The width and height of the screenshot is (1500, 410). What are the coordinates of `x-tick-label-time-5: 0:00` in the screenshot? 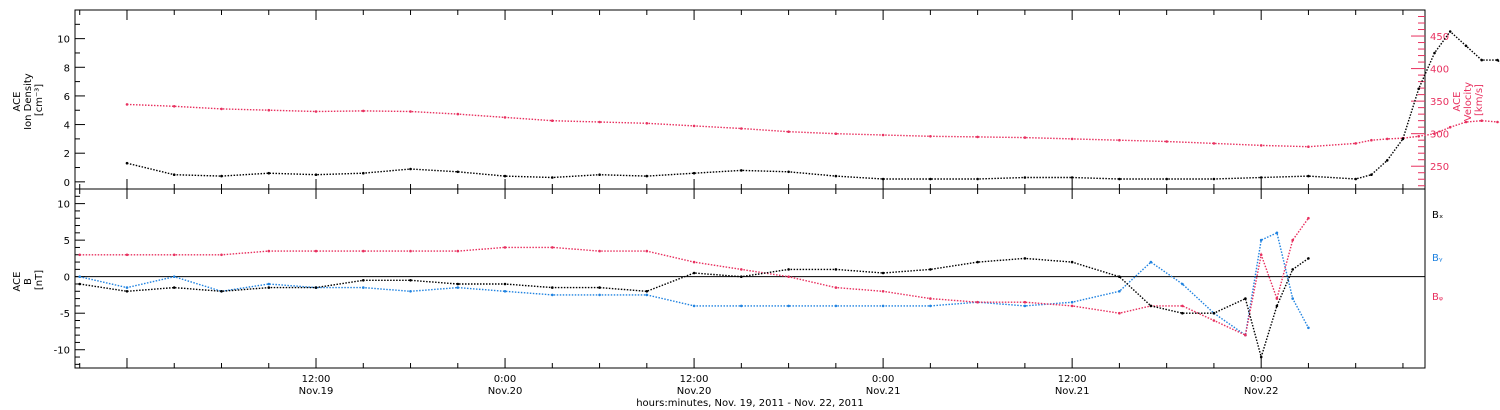 It's located at (1261, 379).